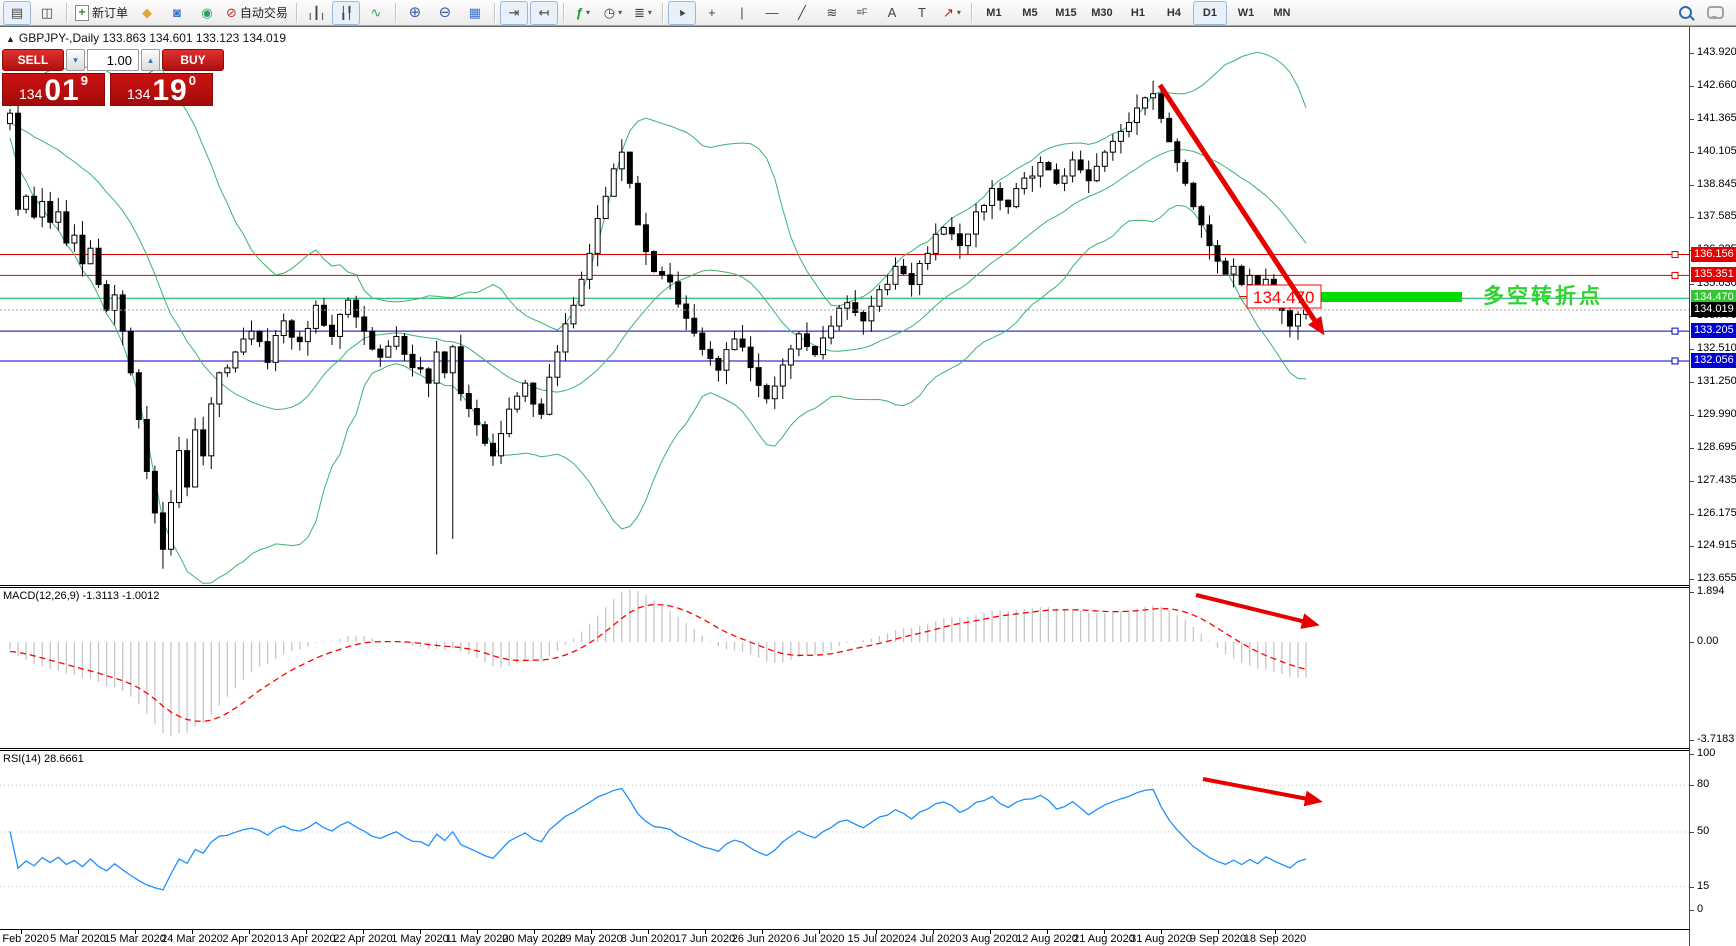 This screenshot has width=1736, height=946. Describe the element at coordinates (10, 39) in the screenshot. I see `collapse-panel-icon: ▲` at that location.